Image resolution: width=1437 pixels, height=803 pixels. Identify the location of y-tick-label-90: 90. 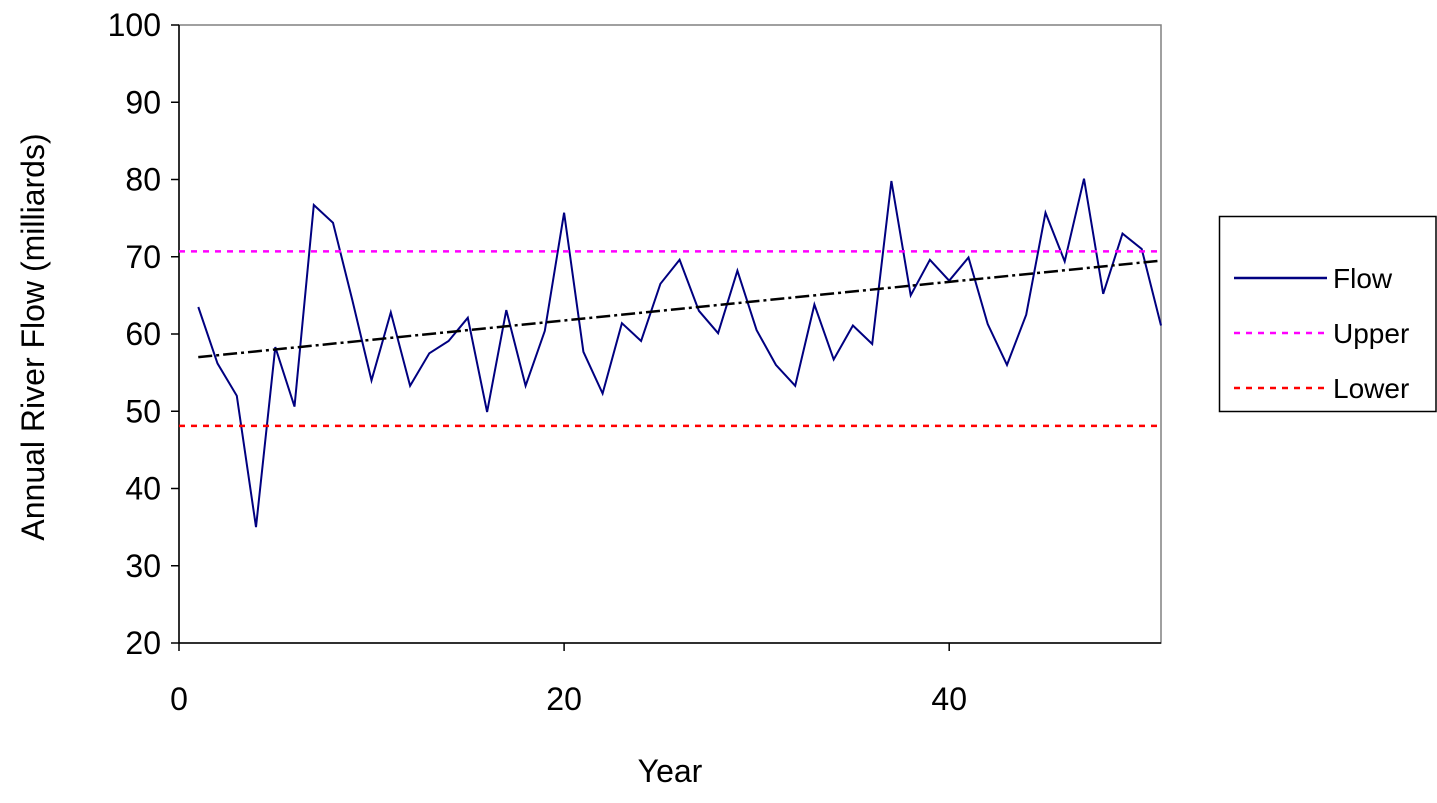
(143, 102).